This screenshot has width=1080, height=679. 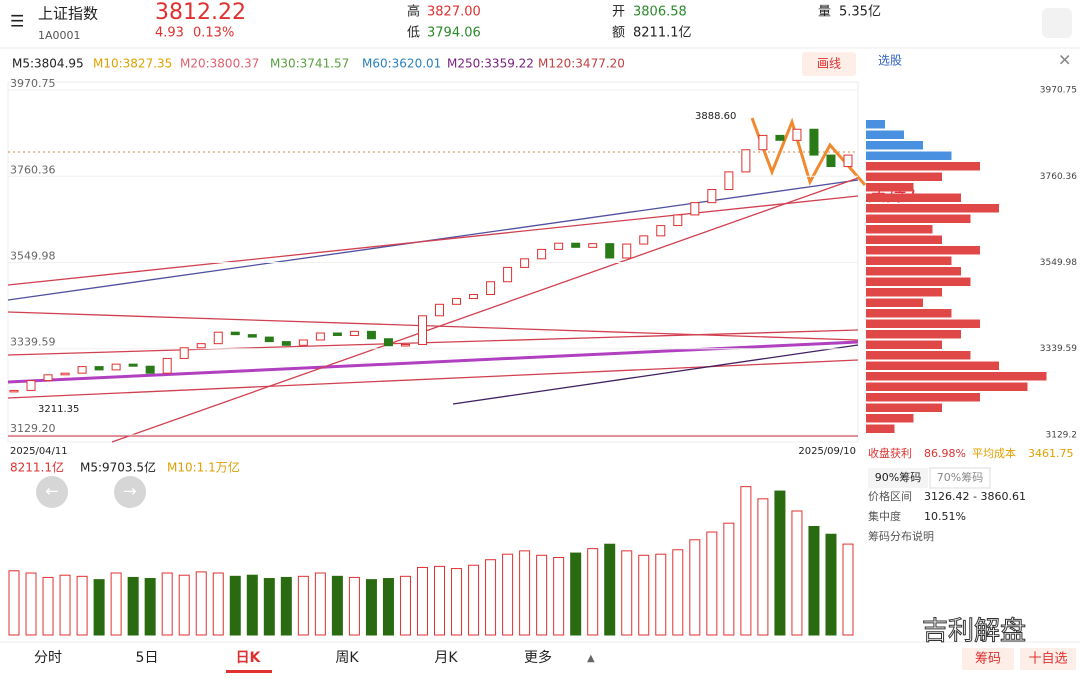 I want to click on right-tick-label: 3129.2, so click(x=1062, y=436).